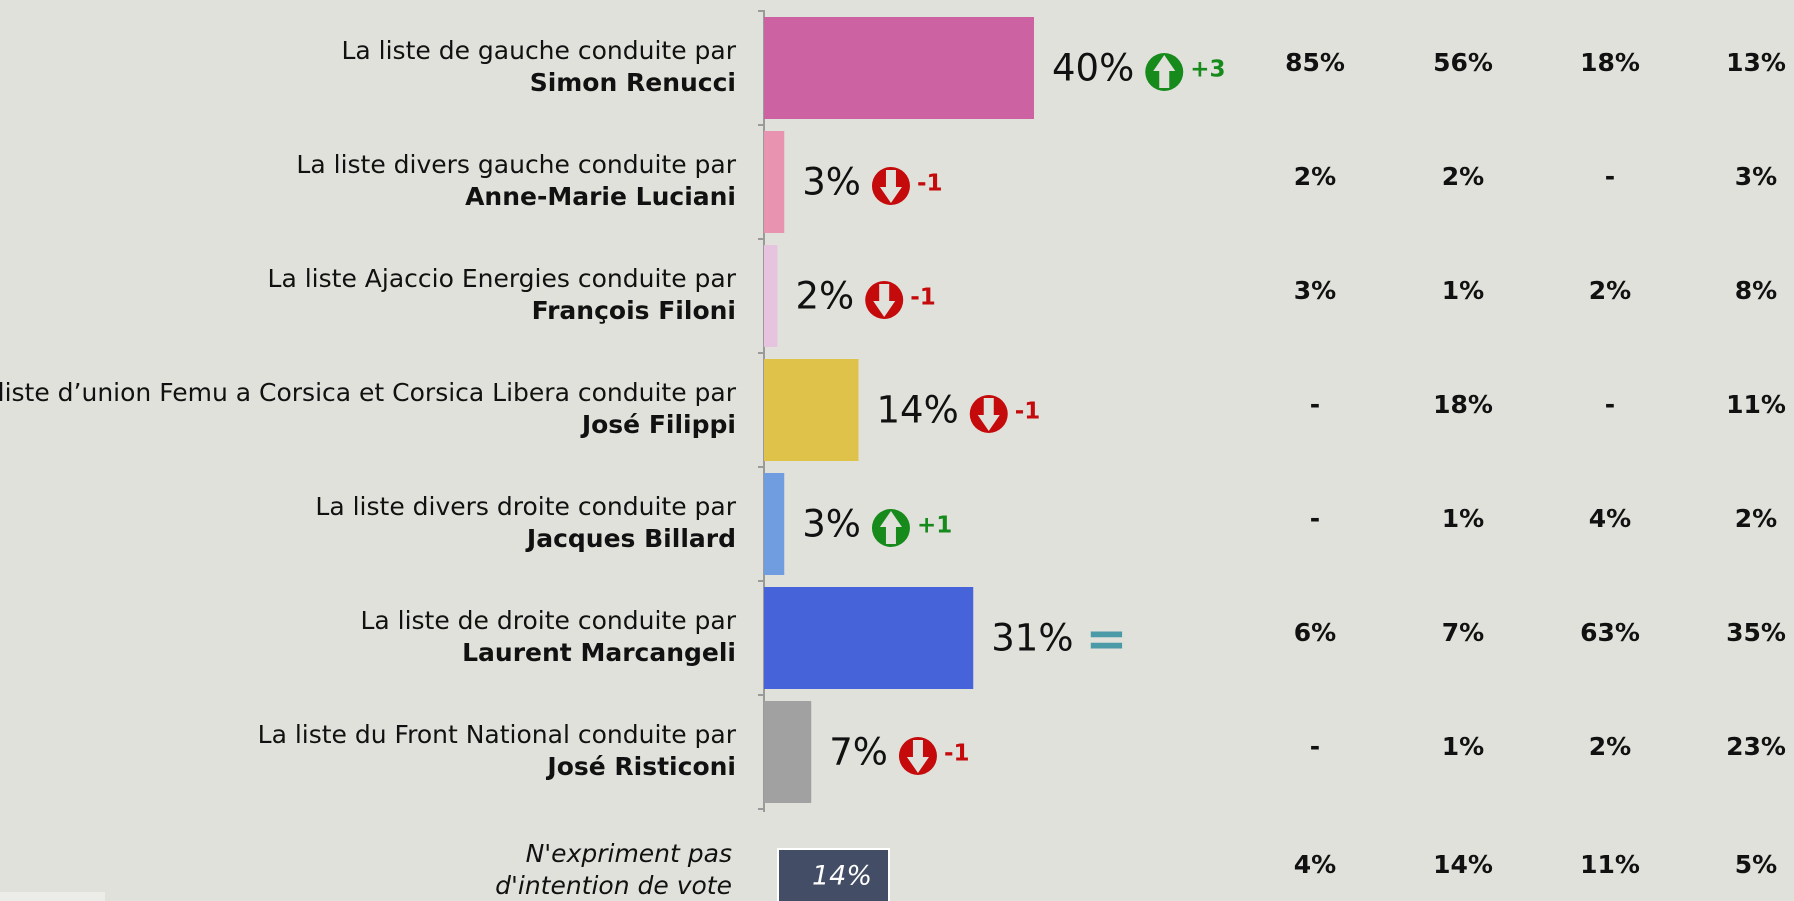 The width and height of the screenshot is (1794, 901). What do you see at coordinates (1463, 632) in the screenshot?
I see `table-cell: 7%` at bounding box center [1463, 632].